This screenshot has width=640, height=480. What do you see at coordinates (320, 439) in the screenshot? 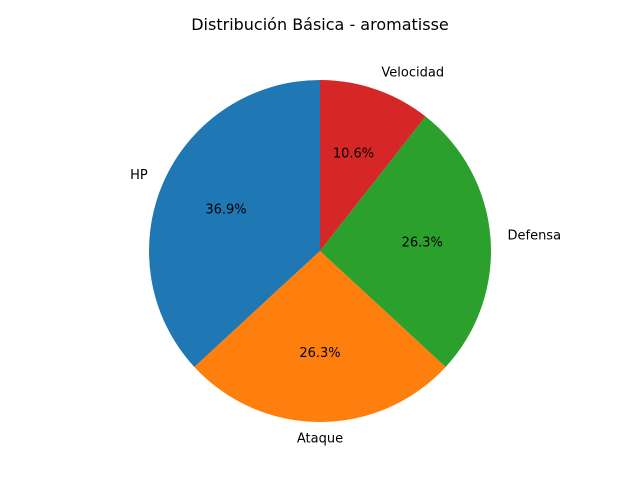
I see `pie-category-label: Ataque` at bounding box center [320, 439].